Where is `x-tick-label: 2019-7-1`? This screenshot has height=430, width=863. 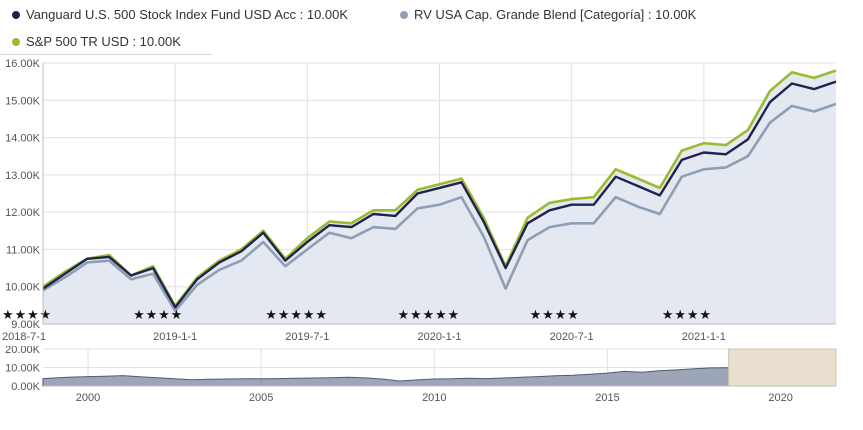
x-tick-label: 2019-7-1 is located at coordinates (307, 337).